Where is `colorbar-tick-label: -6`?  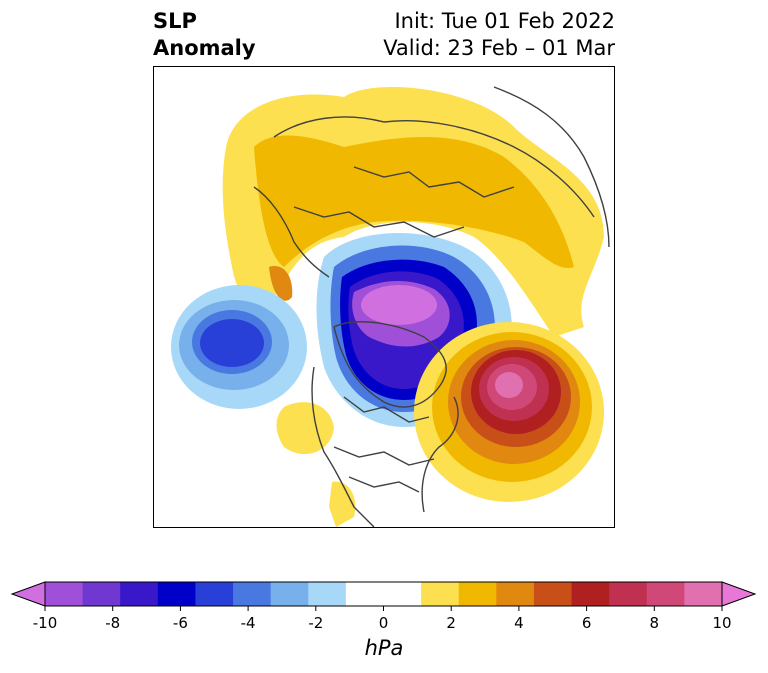 colorbar-tick-label: -6 is located at coordinates (180, 623).